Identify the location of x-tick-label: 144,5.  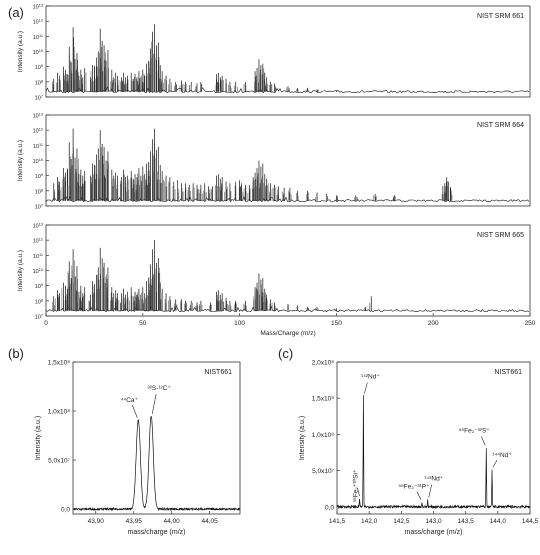
(530, 521).